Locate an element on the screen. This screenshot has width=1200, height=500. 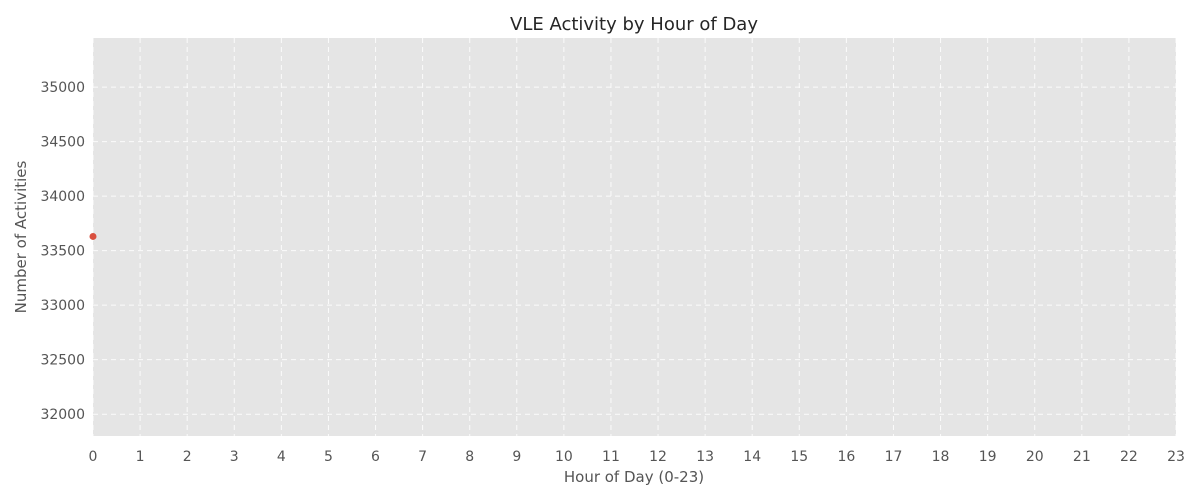
x-tick-label: 16 is located at coordinates (846, 457).